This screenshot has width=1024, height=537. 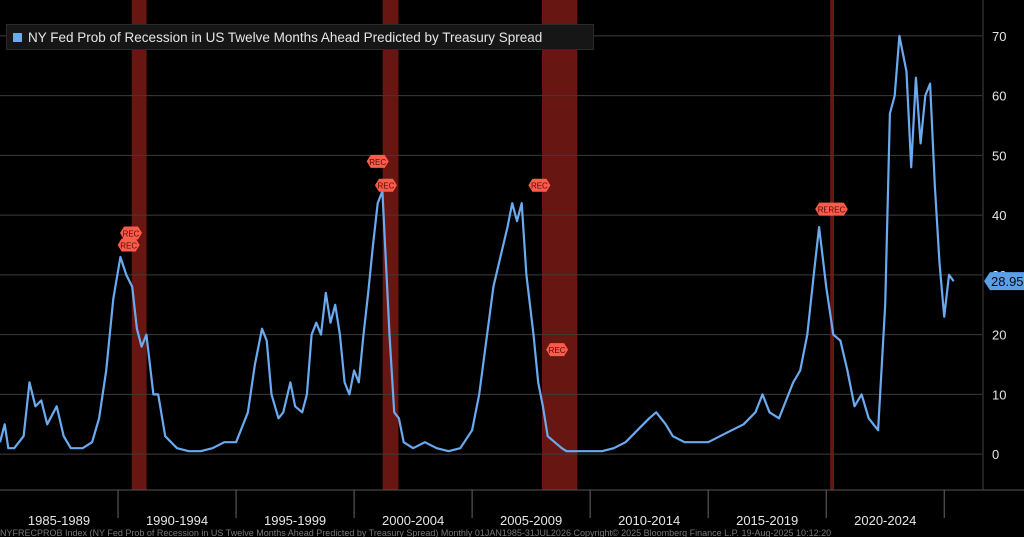 I want to click on x-tick-label: 2000-2004, so click(x=413, y=520).